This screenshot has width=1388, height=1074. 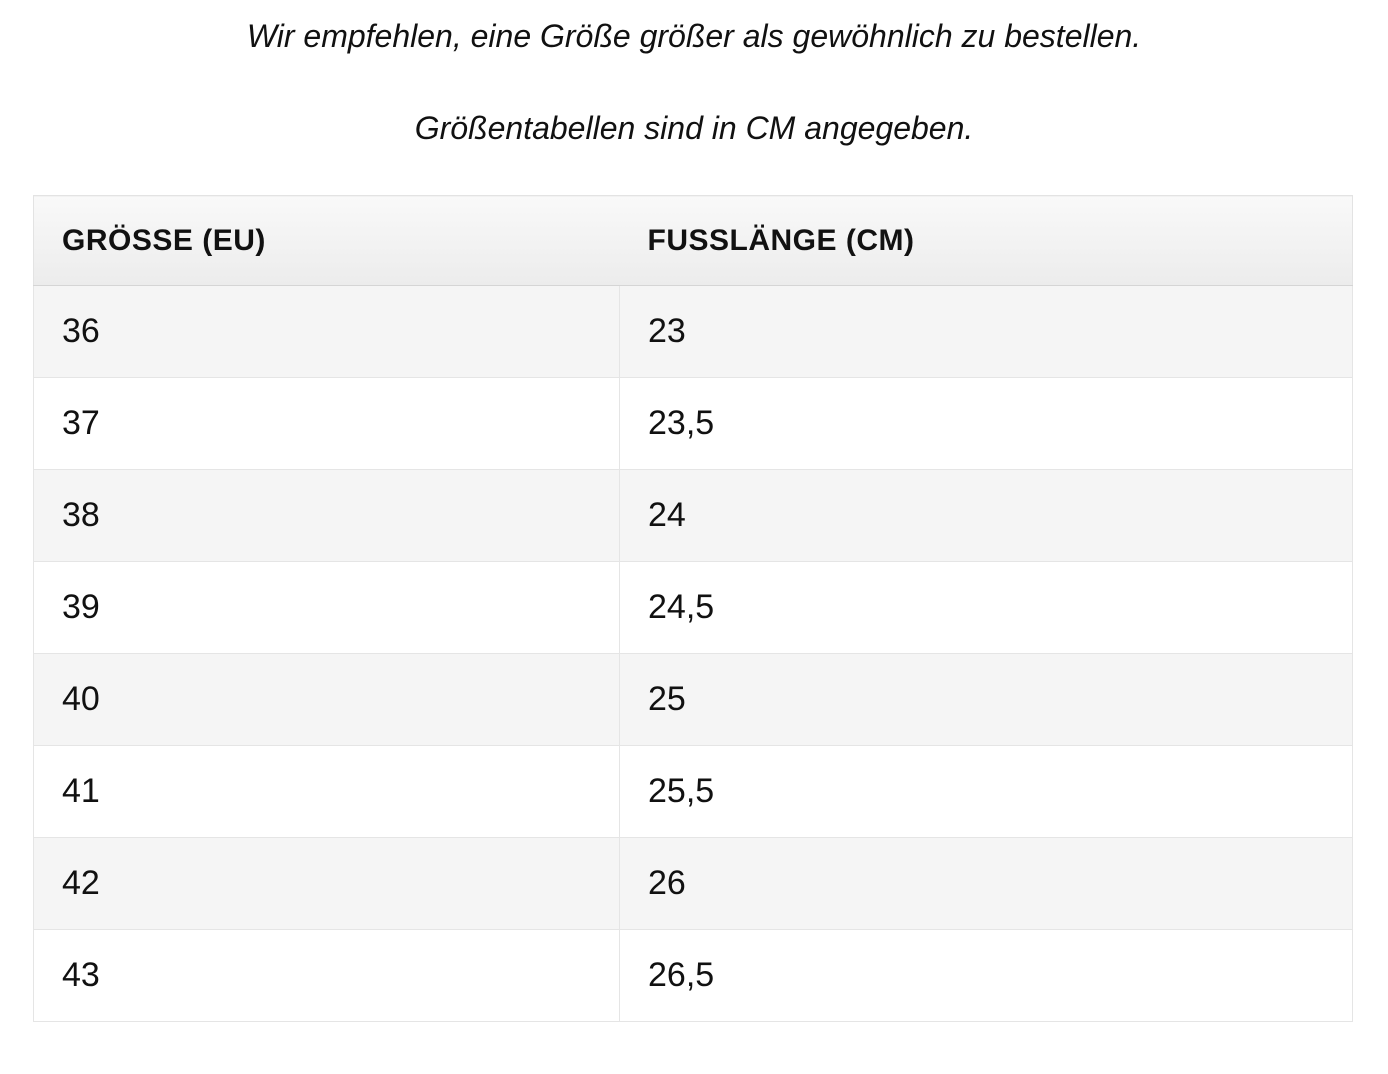 I want to click on foot-length-cell: 24,5, so click(x=986, y=607).